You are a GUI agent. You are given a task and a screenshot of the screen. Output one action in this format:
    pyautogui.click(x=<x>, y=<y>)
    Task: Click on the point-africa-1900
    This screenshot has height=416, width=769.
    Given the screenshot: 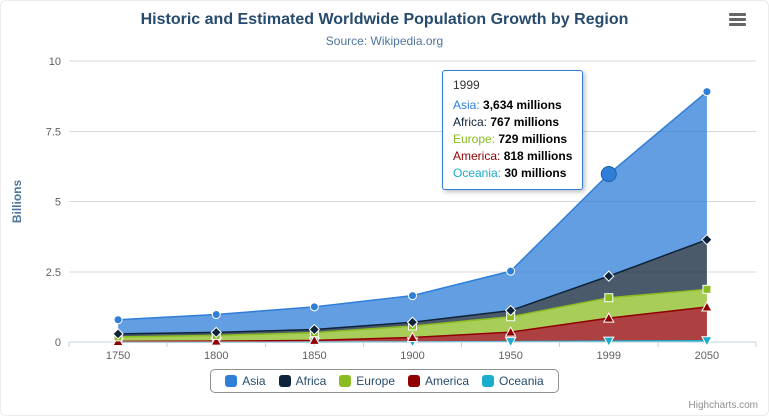 What is the action you would take?
    pyautogui.click(x=412, y=322)
    